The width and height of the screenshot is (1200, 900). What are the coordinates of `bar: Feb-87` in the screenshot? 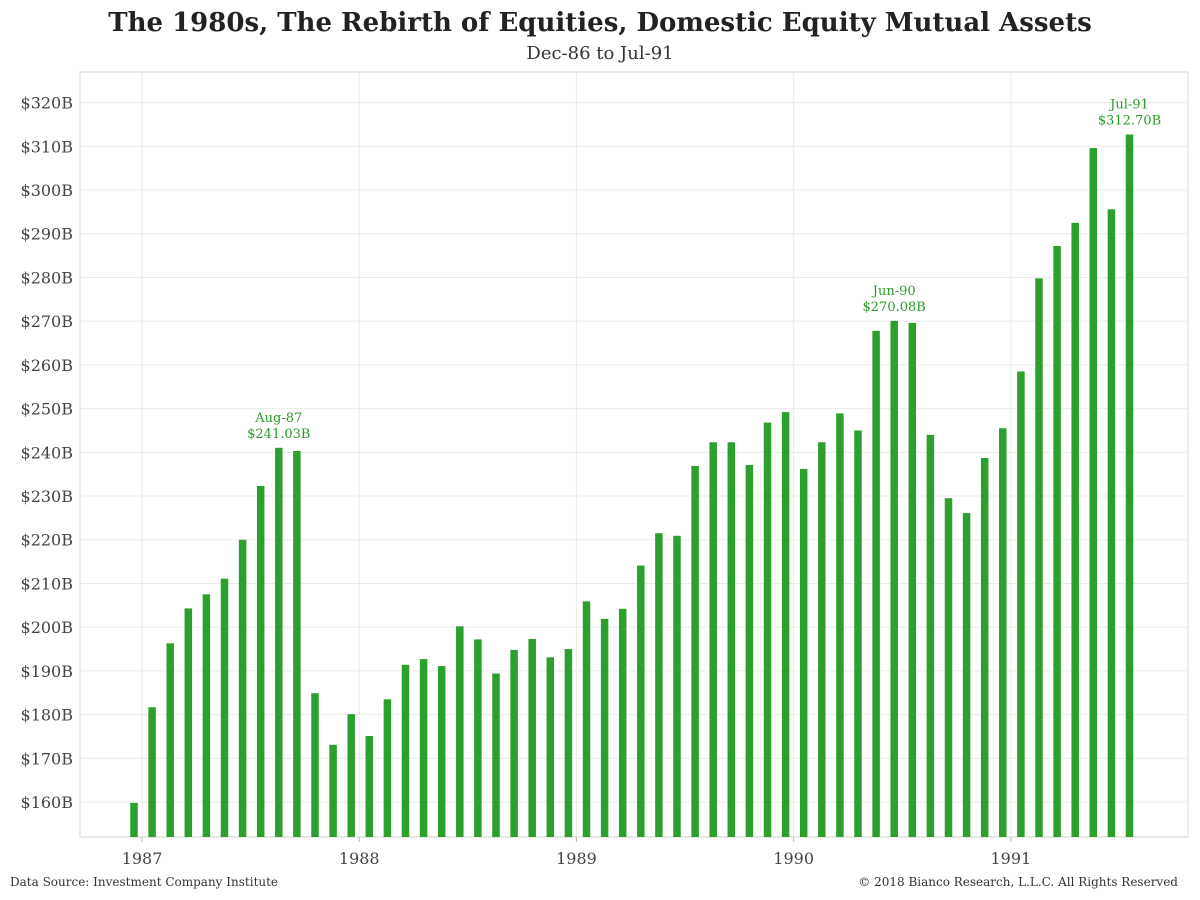 It's located at (170, 740).